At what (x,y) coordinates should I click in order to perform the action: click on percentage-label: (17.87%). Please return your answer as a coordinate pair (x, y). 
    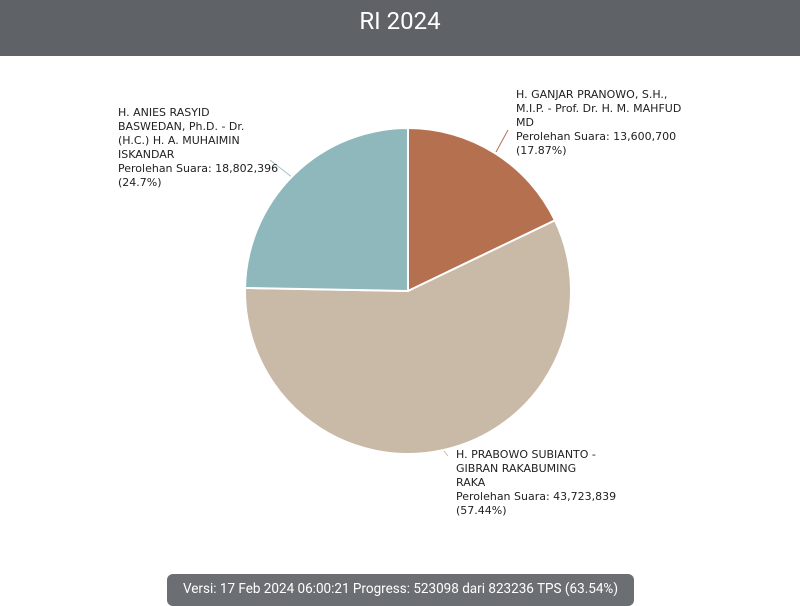
    Looking at the image, I should click on (541, 150).